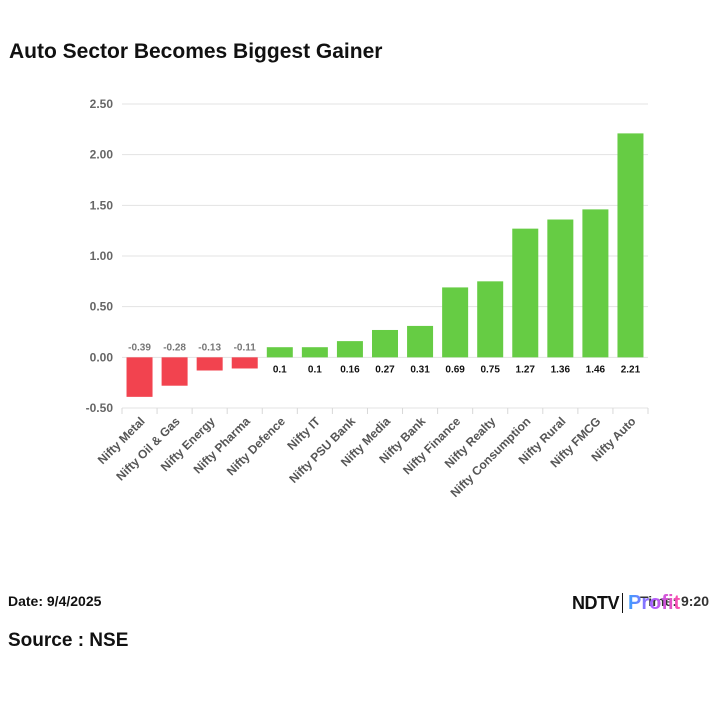  I want to click on source-label: Source : NSE, so click(68, 640).